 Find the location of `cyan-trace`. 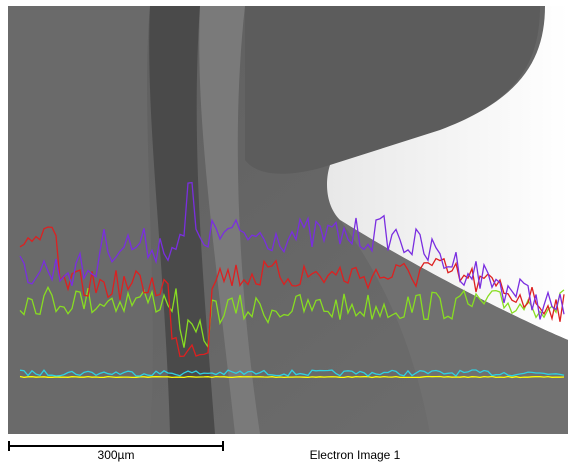

cyan-trace is located at coordinates (292, 373).